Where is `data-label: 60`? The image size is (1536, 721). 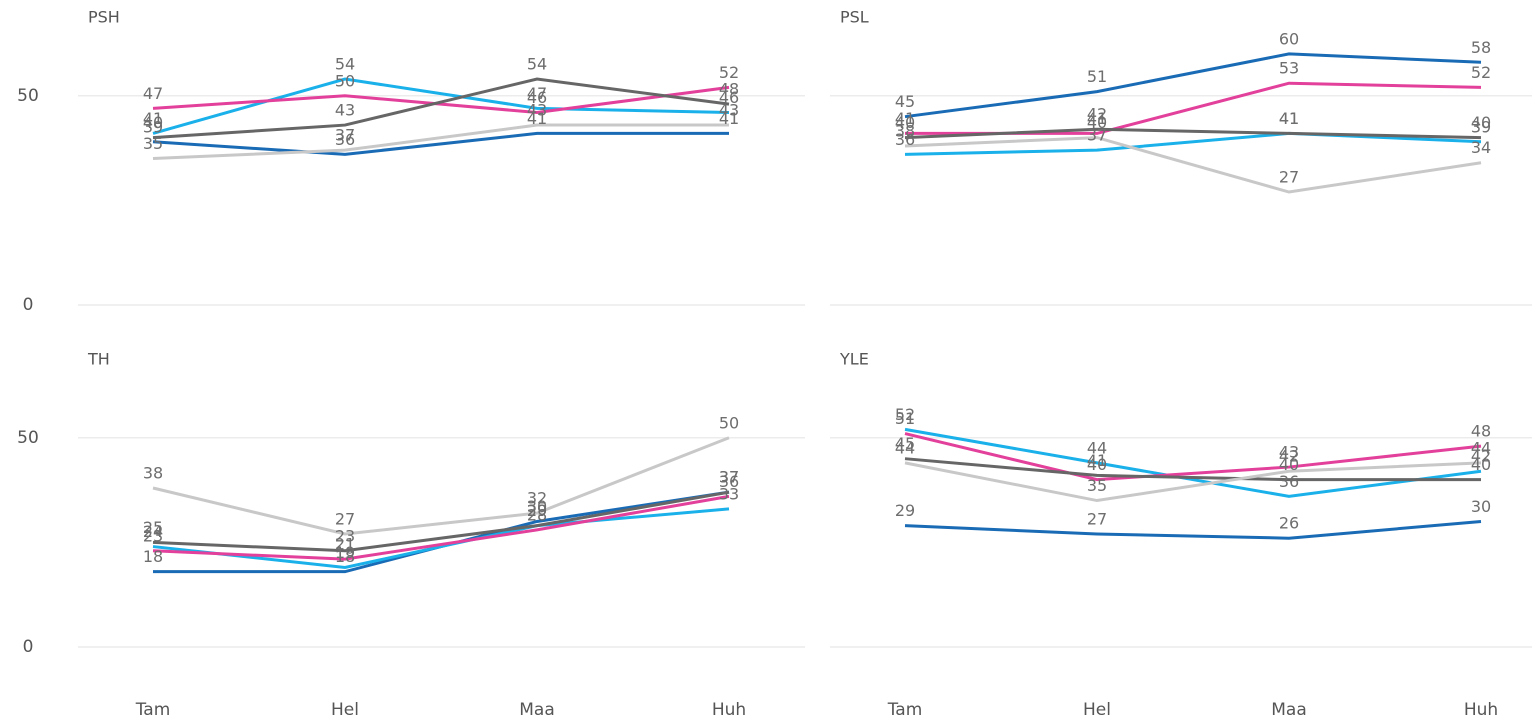
data-label: 60 is located at coordinates (1289, 38).